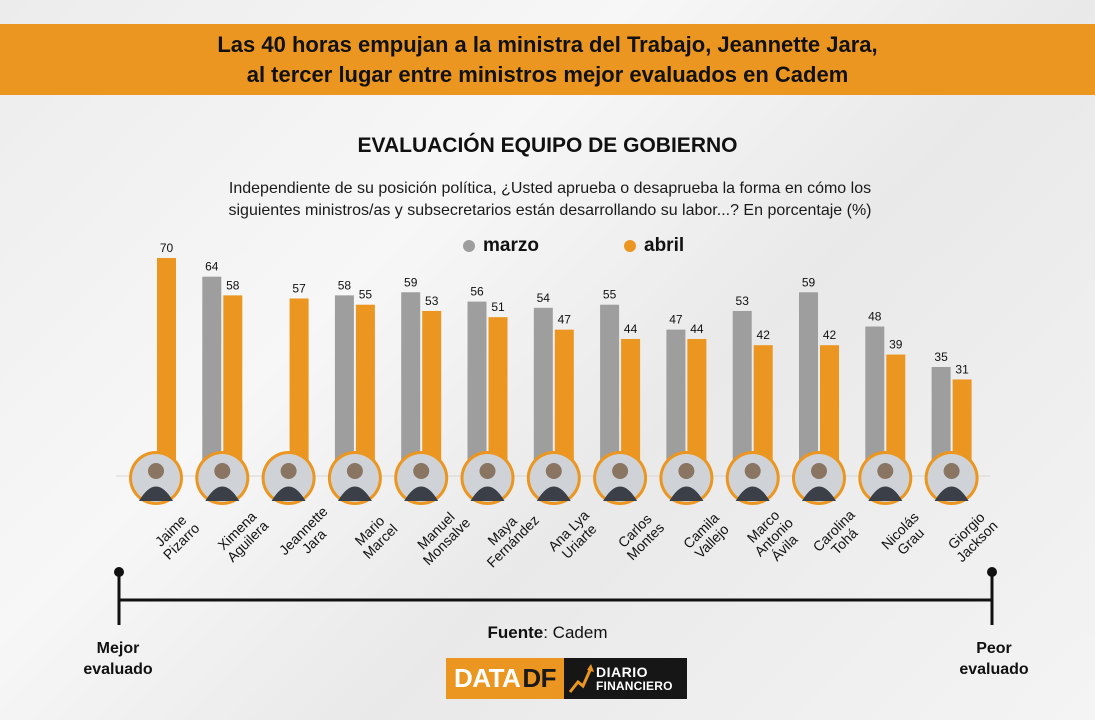 Image resolution: width=1095 pixels, height=720 pixels. Describe the element at coordinates (764, 335) in the screenshot. I see `data-label-abril-10: 42` at that location.